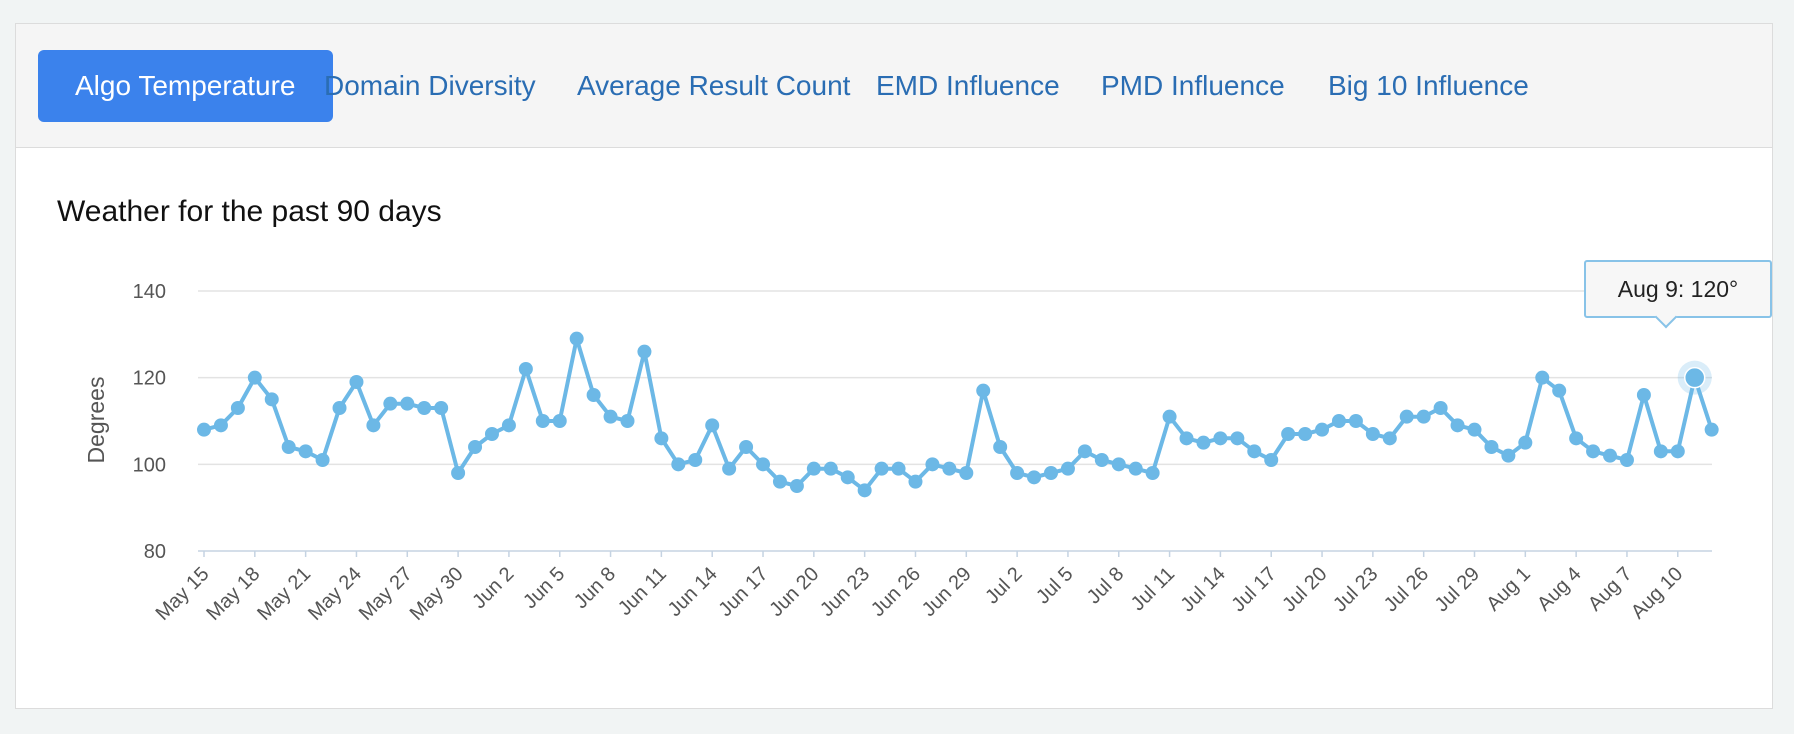  Describe the element at coordinates (149, 292) in the screenshot. I see `y-tick-label: 140` at that location.